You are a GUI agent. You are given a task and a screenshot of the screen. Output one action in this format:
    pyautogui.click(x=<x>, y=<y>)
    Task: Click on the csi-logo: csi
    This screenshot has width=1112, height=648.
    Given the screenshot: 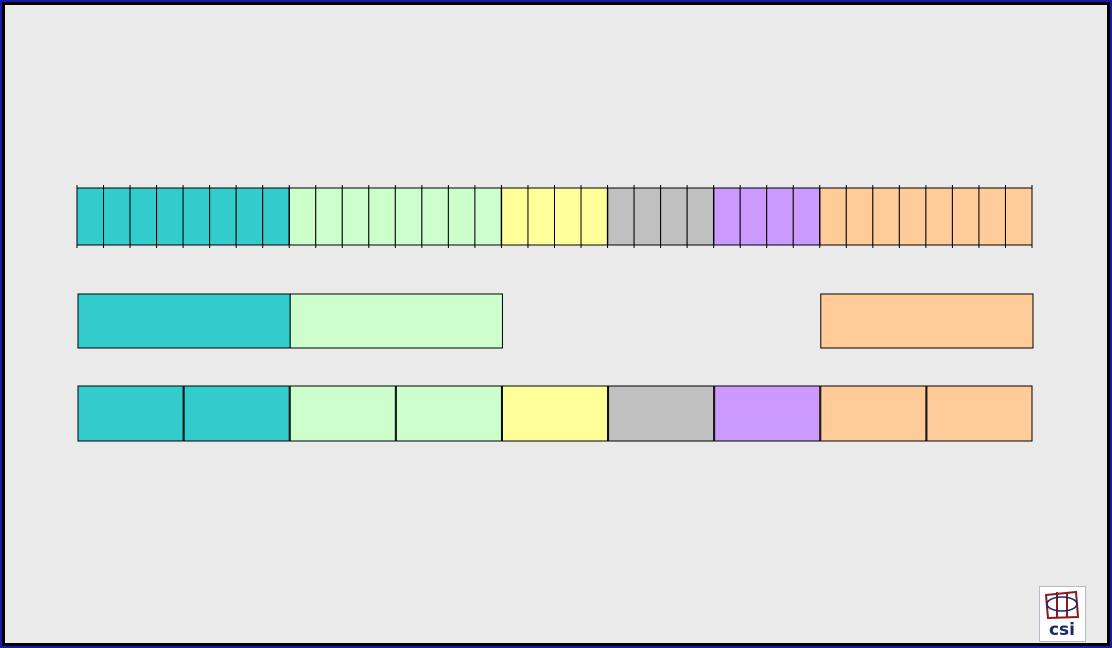 What is the action you would take?
    pyautogui.click(x=1062, y=614)
    